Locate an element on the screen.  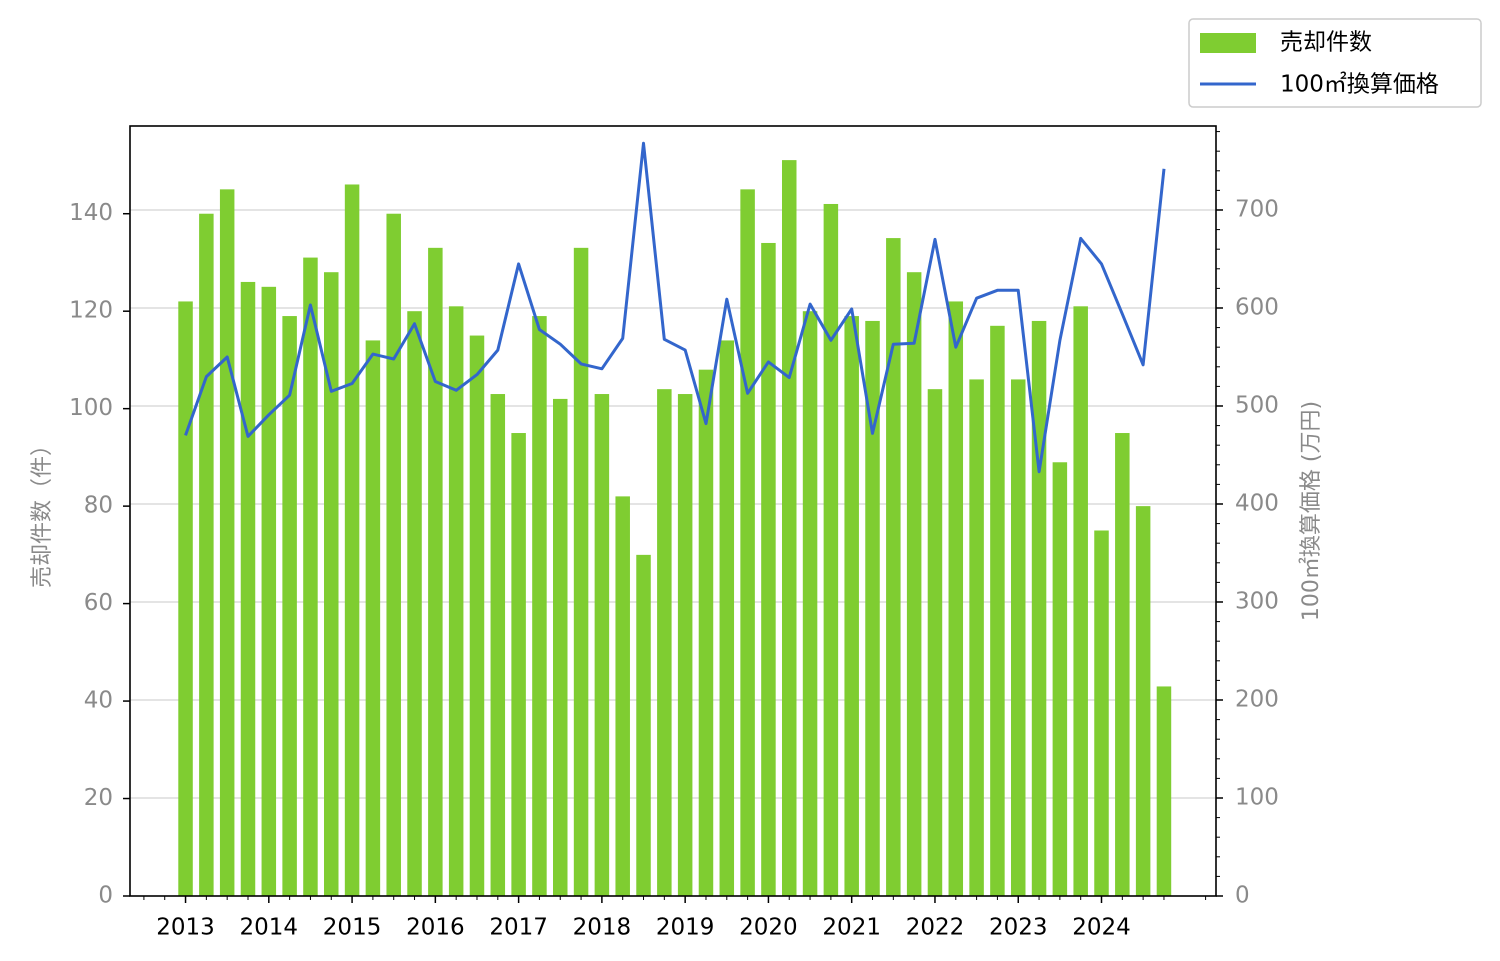
x-tick-label: 2016 is located at coordinates (435, 928).